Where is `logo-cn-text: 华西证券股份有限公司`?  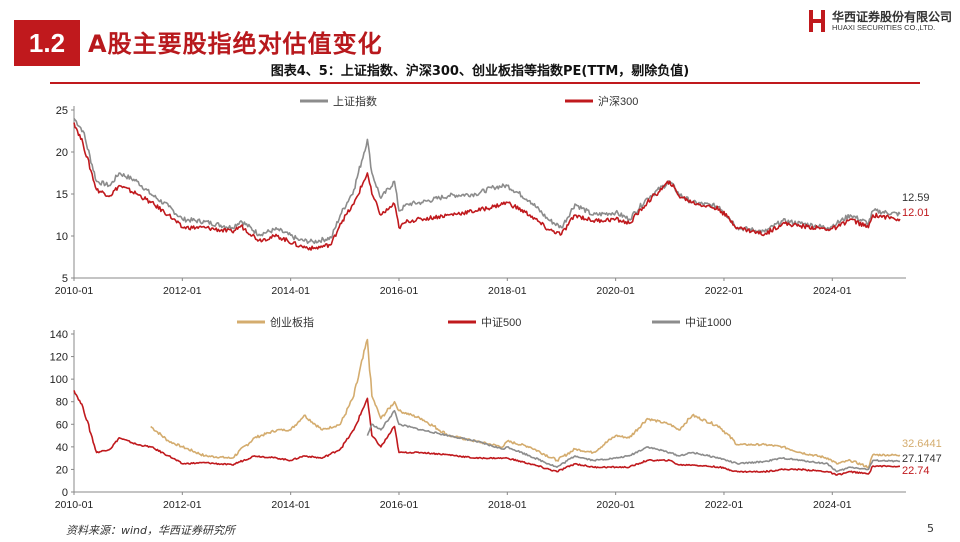
logo-cn-text: 华西证券股份有限公司 is located at coordinates (892, 17).